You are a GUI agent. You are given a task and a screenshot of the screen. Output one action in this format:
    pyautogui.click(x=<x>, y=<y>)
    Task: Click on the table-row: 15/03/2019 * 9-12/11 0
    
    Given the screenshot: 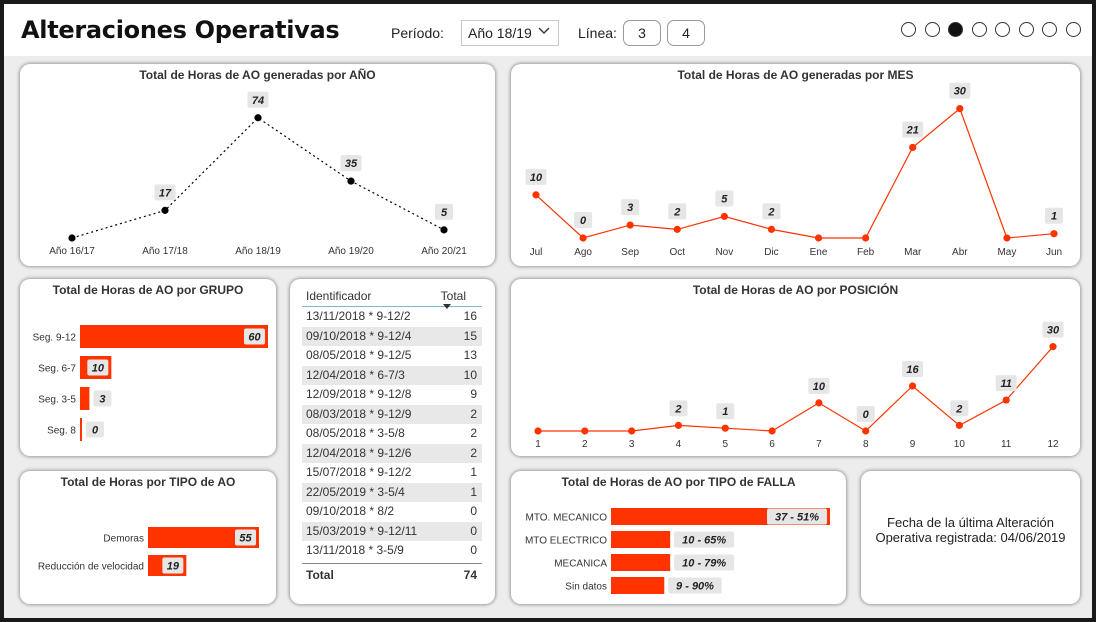 What is the action you would take?
    pyautogui.click(x=392, y=531)
    